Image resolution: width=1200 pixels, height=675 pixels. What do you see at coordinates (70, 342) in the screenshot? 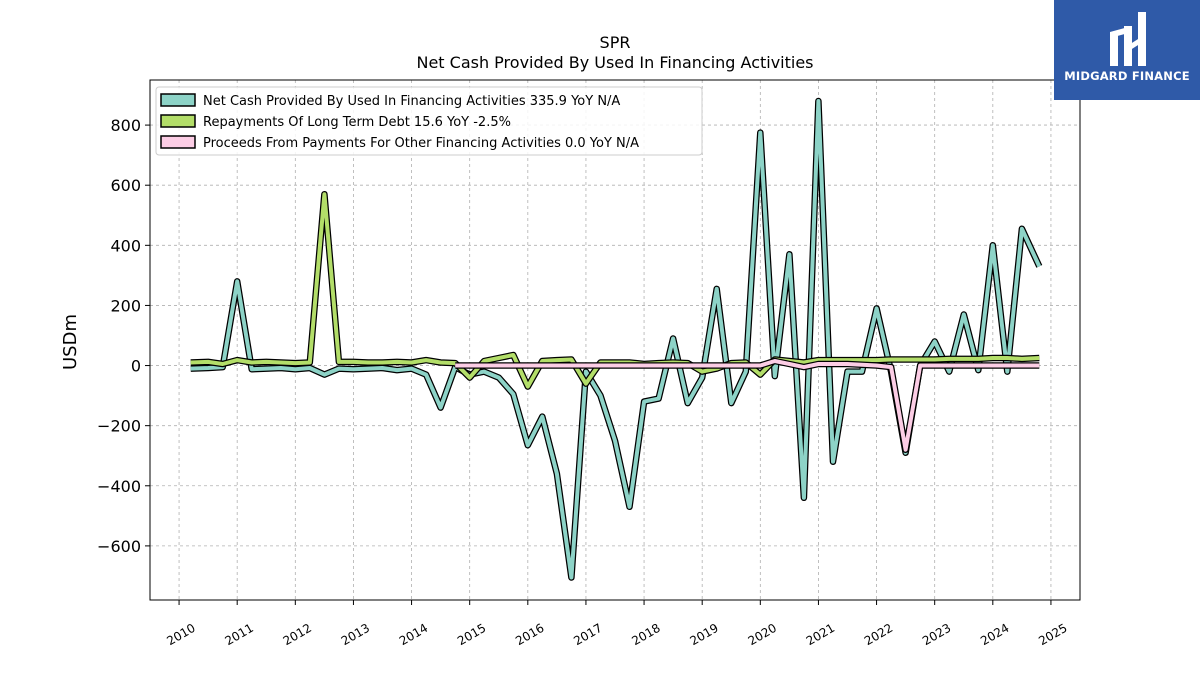
I see `y-axis-label: USDm` at bounding box center [70, 342].